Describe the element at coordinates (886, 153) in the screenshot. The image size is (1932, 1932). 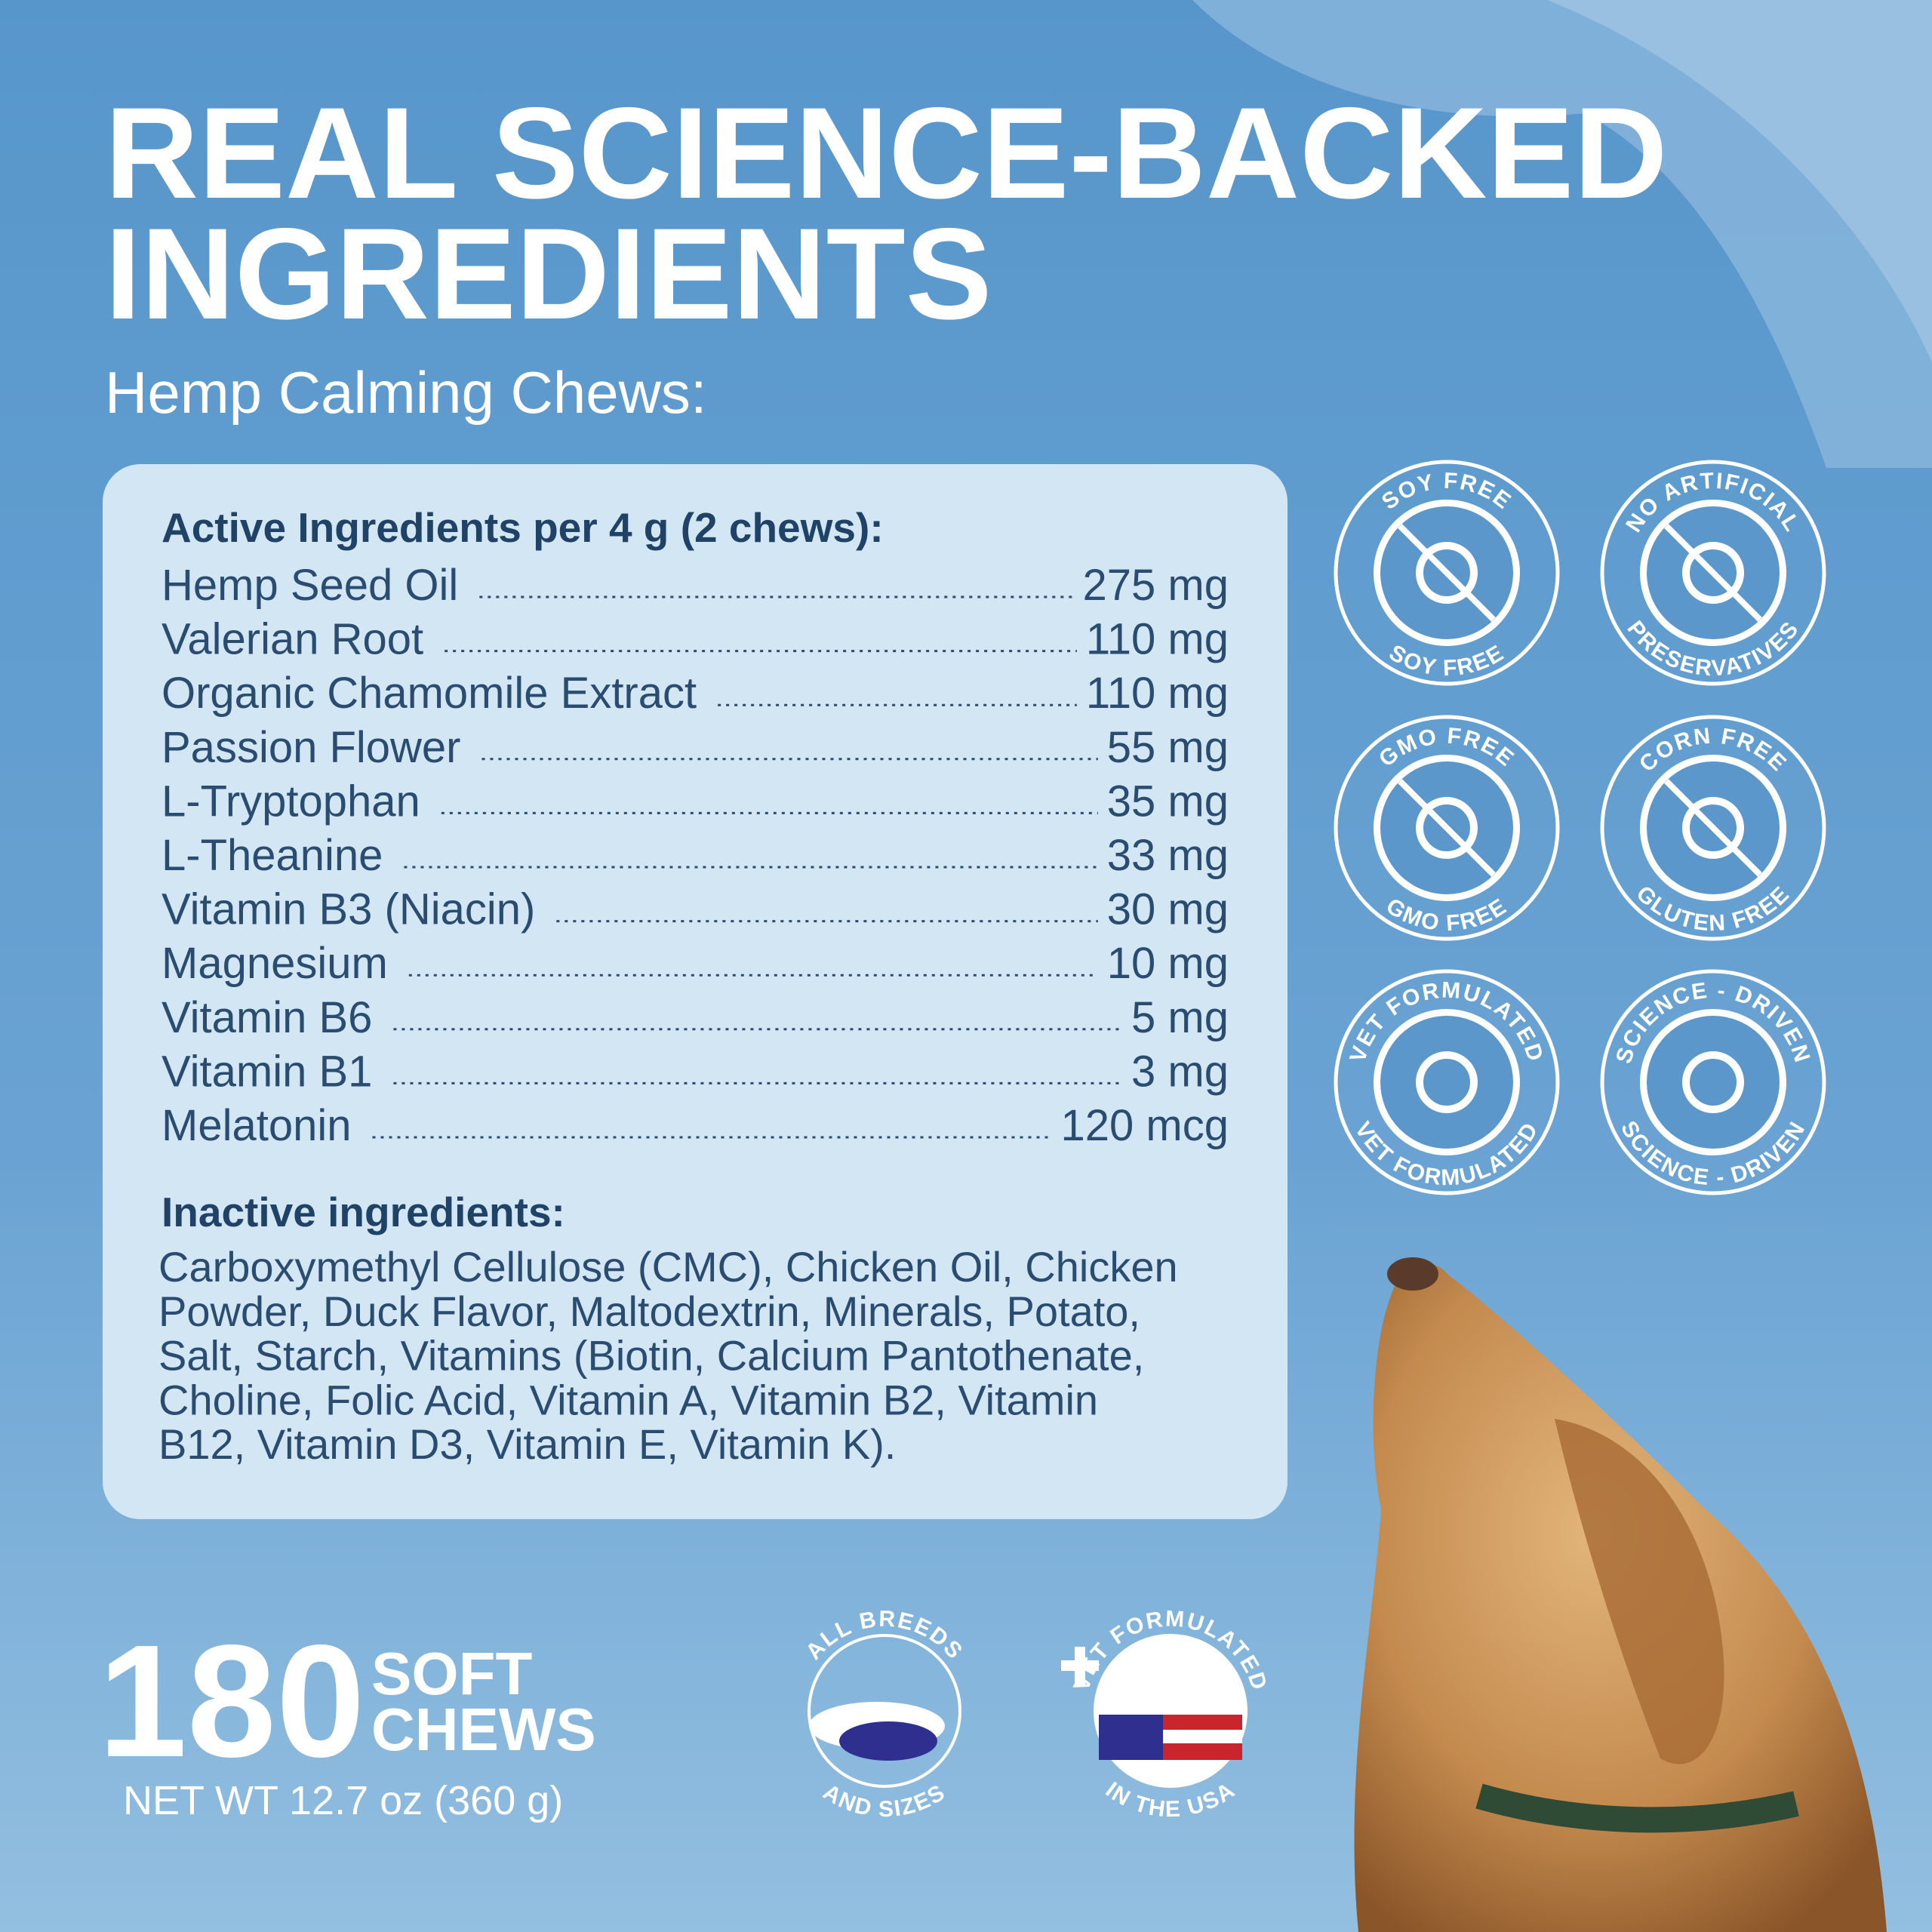
I see `title-line: REAL SCIENCE-BACKED` at that location.